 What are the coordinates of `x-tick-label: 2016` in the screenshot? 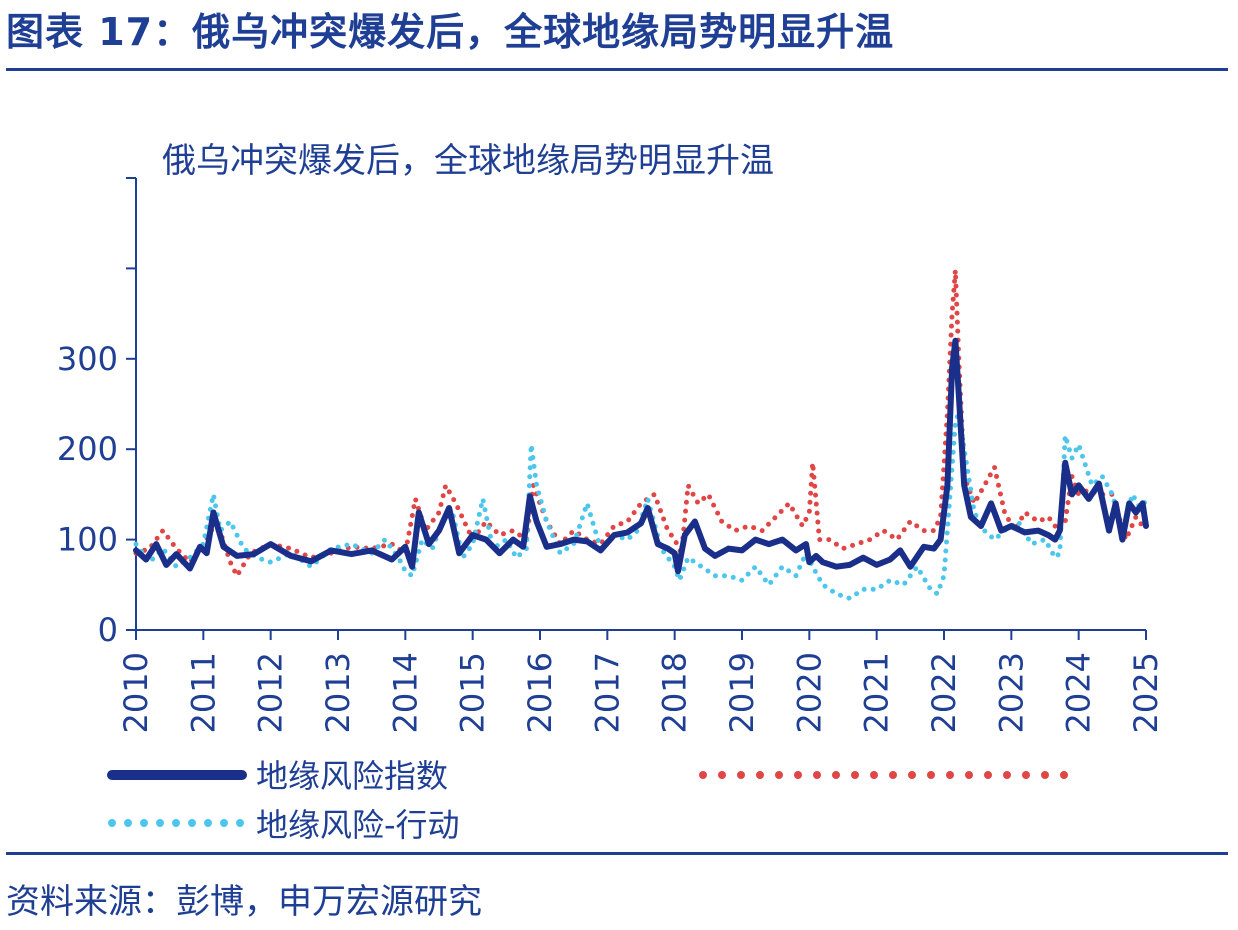 It's located at (540, 692).